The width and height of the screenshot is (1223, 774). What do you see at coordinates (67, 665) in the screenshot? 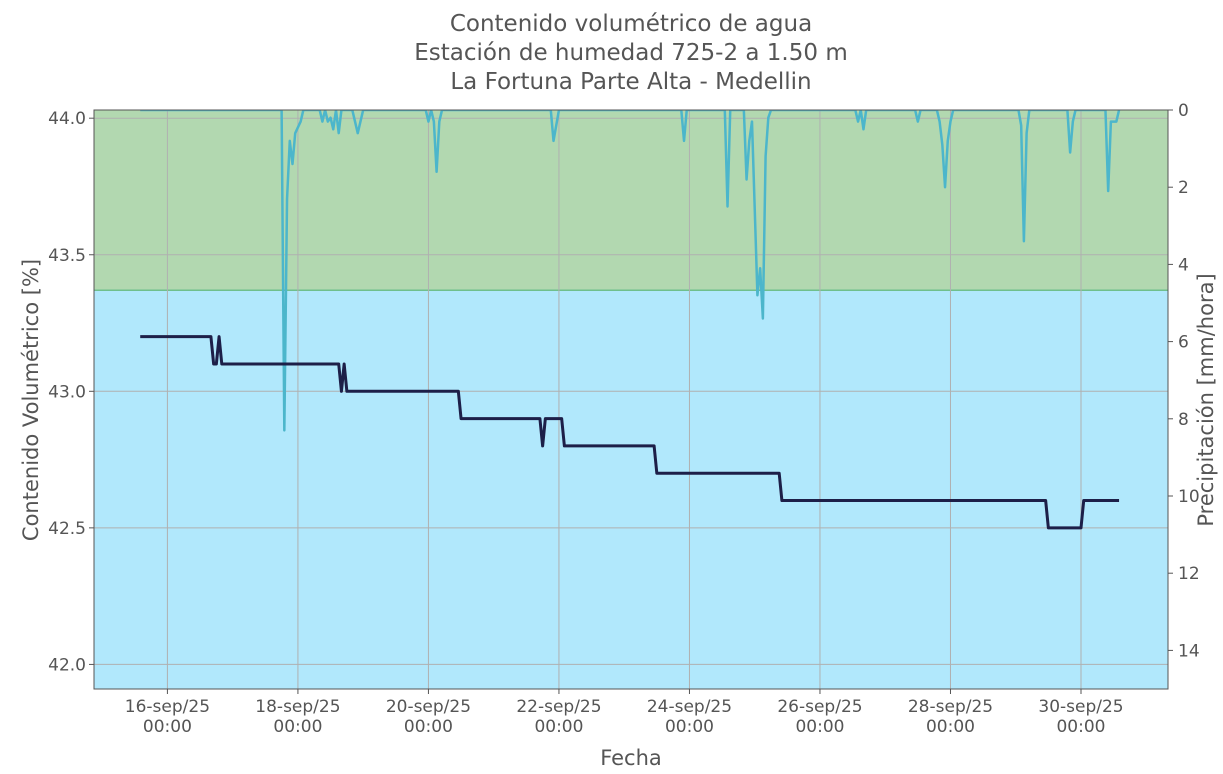
I see `y-tick-label: 42.0` at bounding box center [67, 665].